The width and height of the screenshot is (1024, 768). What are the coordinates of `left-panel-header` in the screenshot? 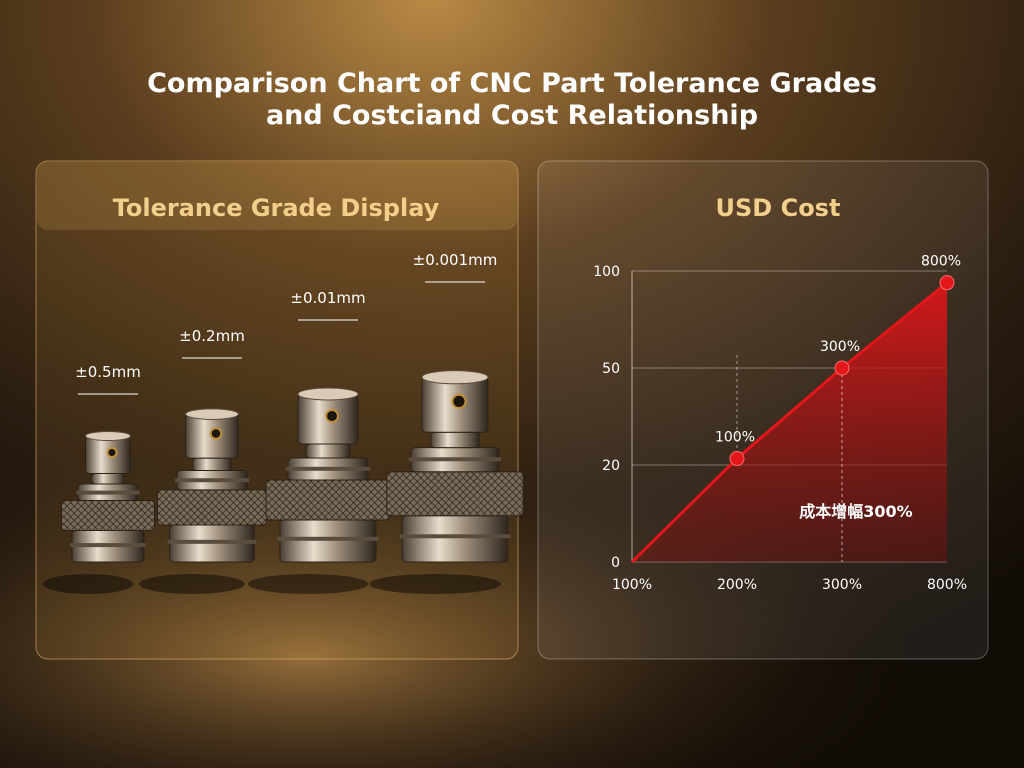 It's located at (277, 196).